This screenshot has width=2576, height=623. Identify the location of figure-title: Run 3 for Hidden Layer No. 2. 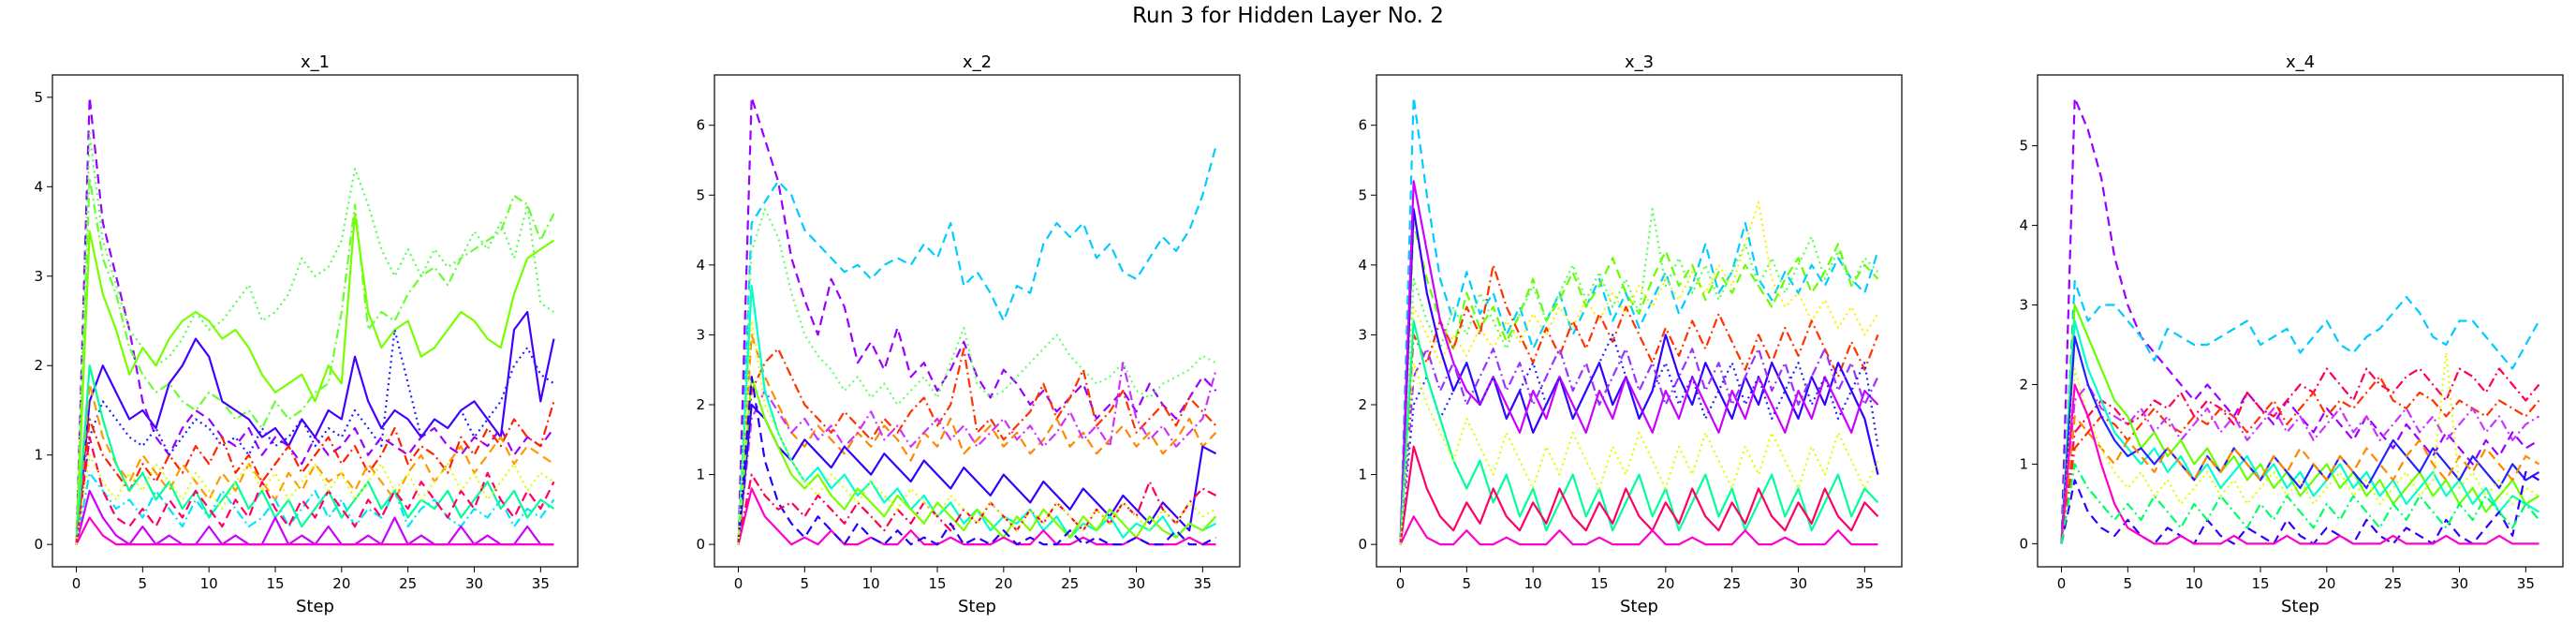
(1288, 16).